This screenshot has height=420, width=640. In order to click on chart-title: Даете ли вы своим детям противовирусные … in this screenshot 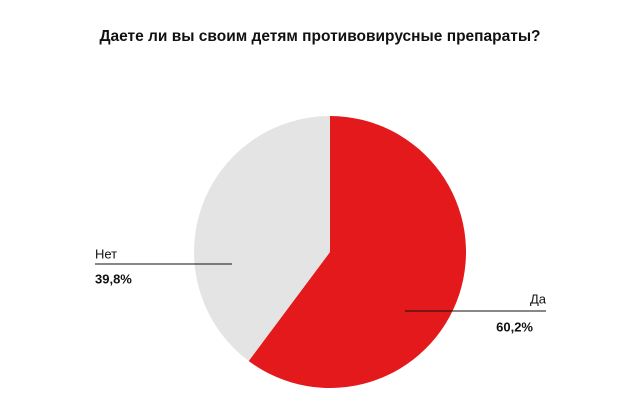, I will do `click(319, 36)`.